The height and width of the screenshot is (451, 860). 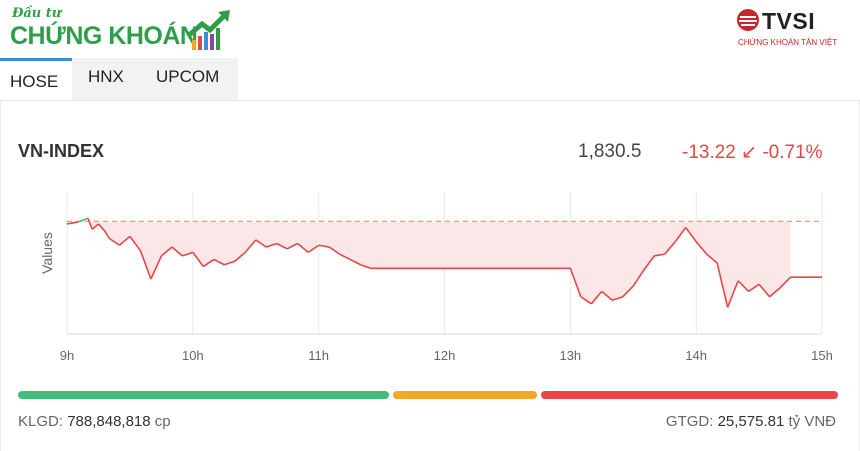 I want to click on volume-label: KLGD:, so click(x=41, y=421).